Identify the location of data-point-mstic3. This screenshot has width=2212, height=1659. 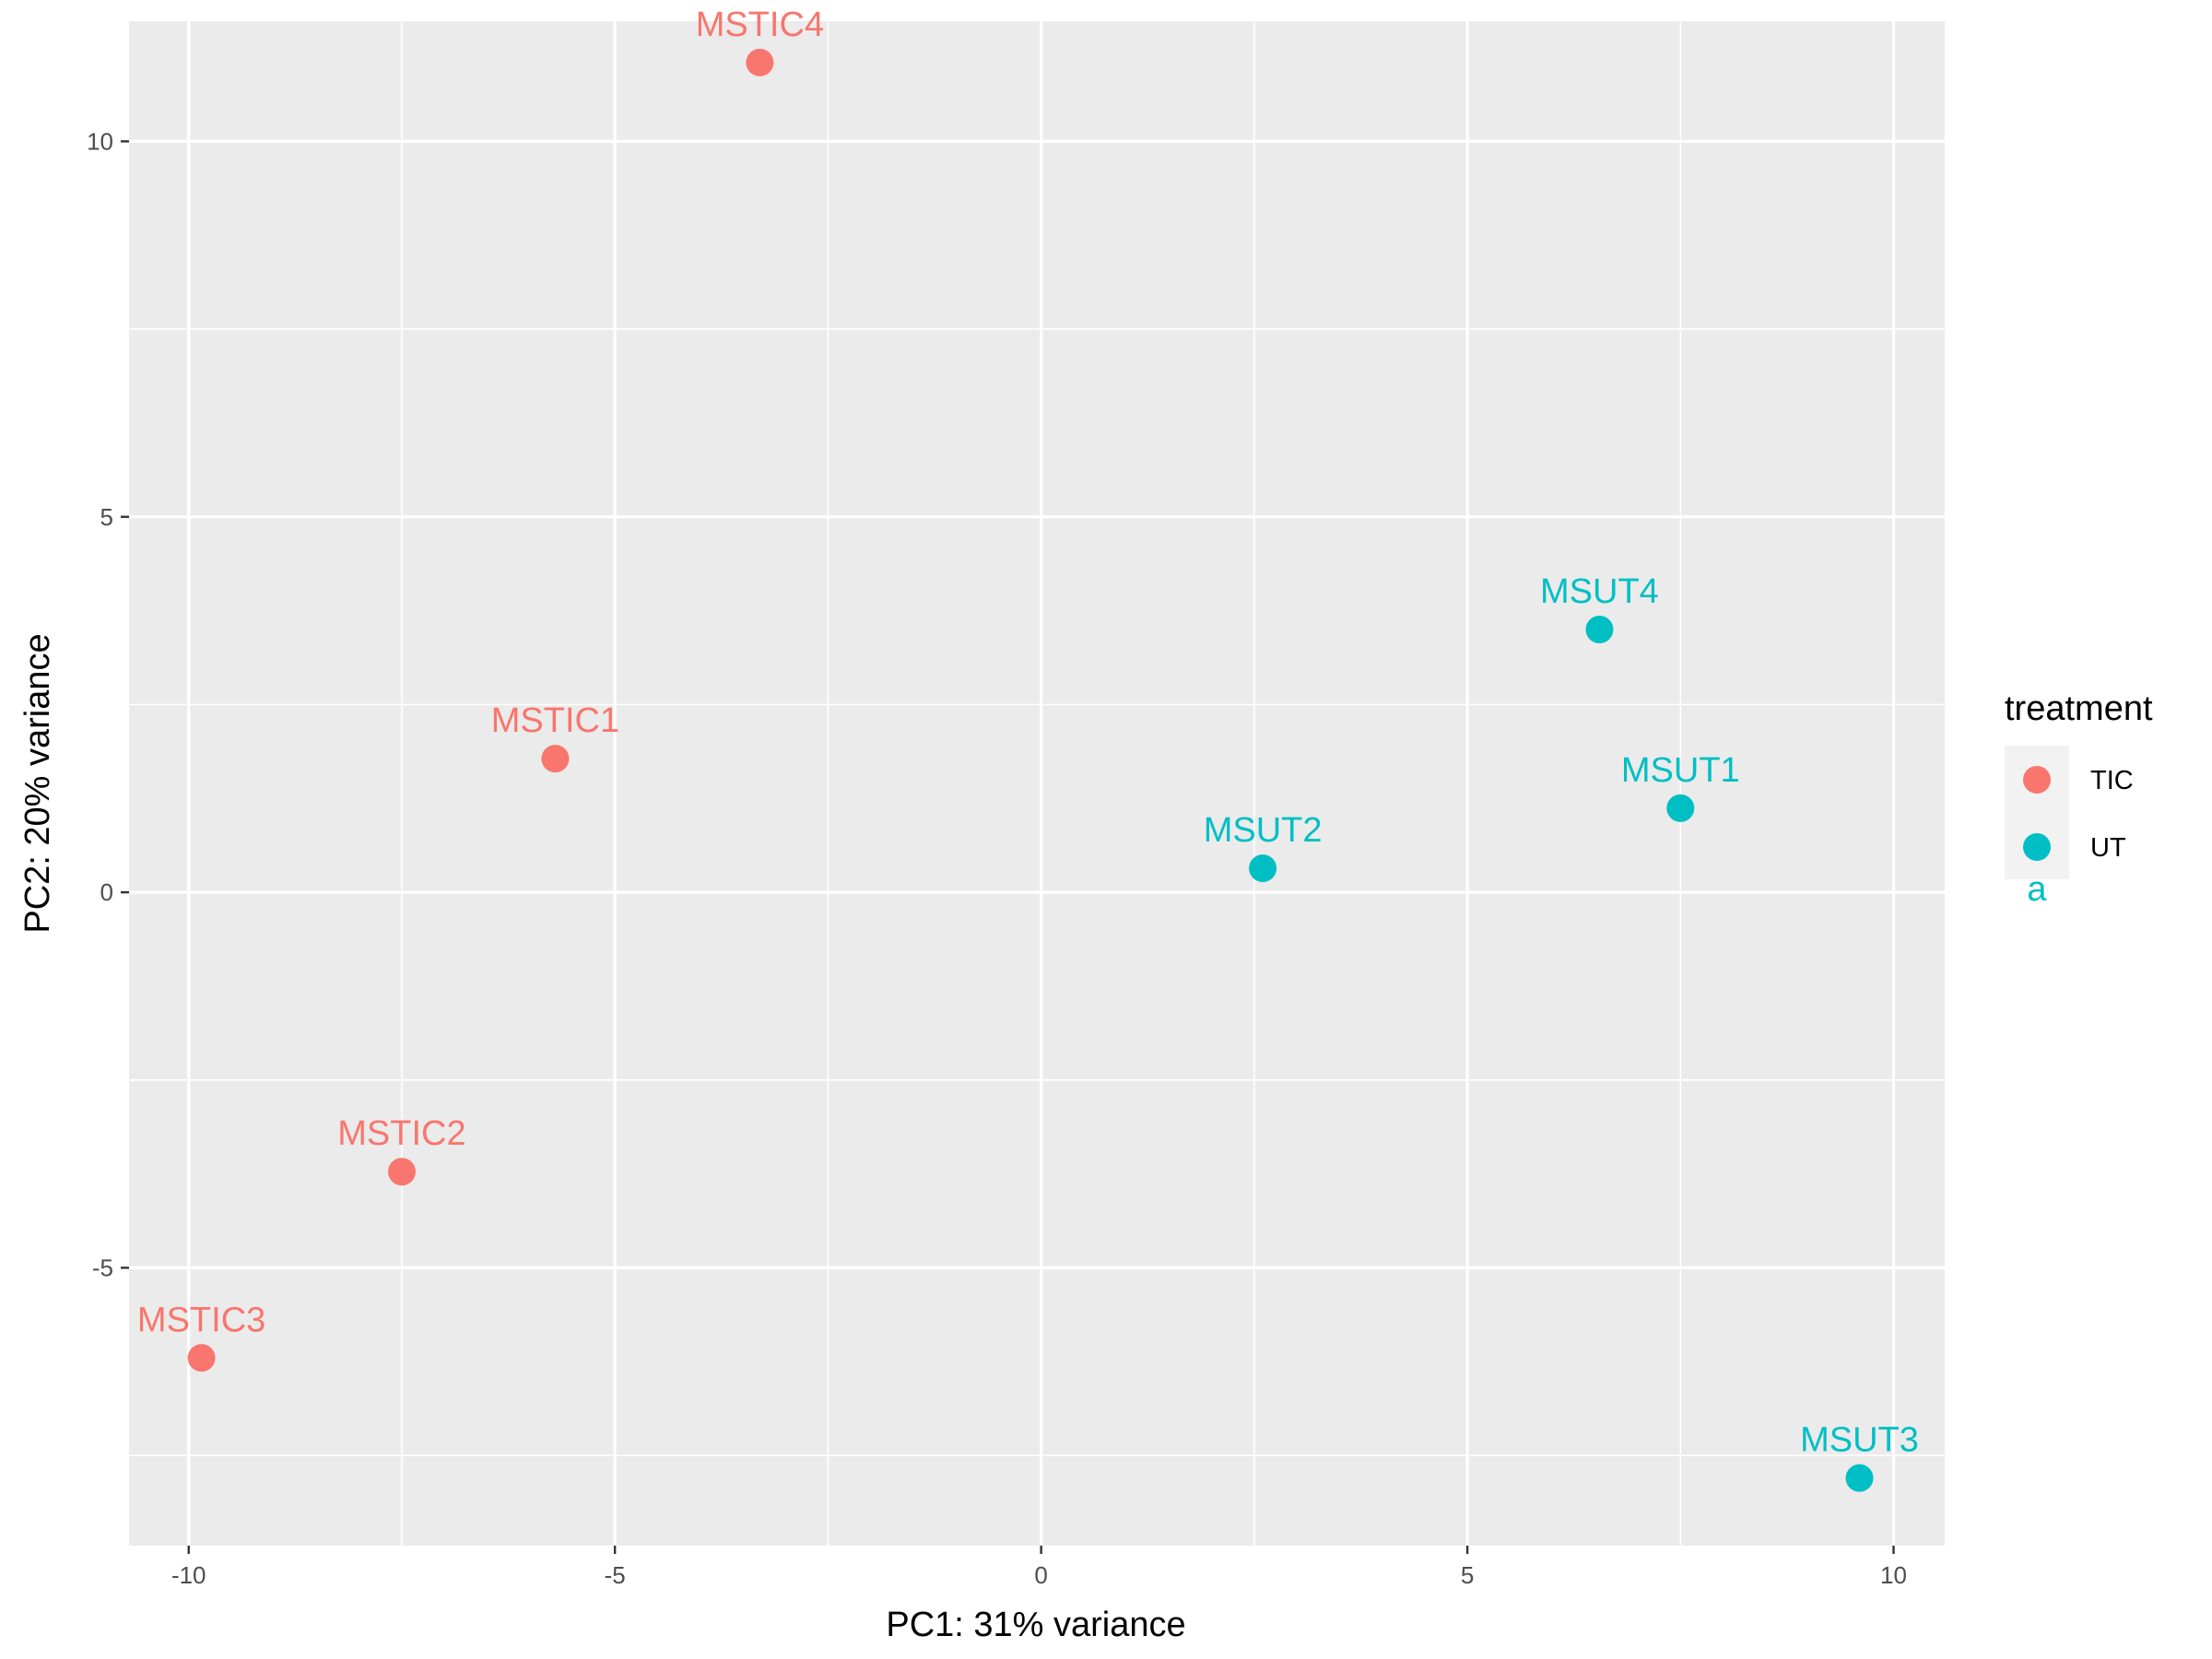
(201, 1358).